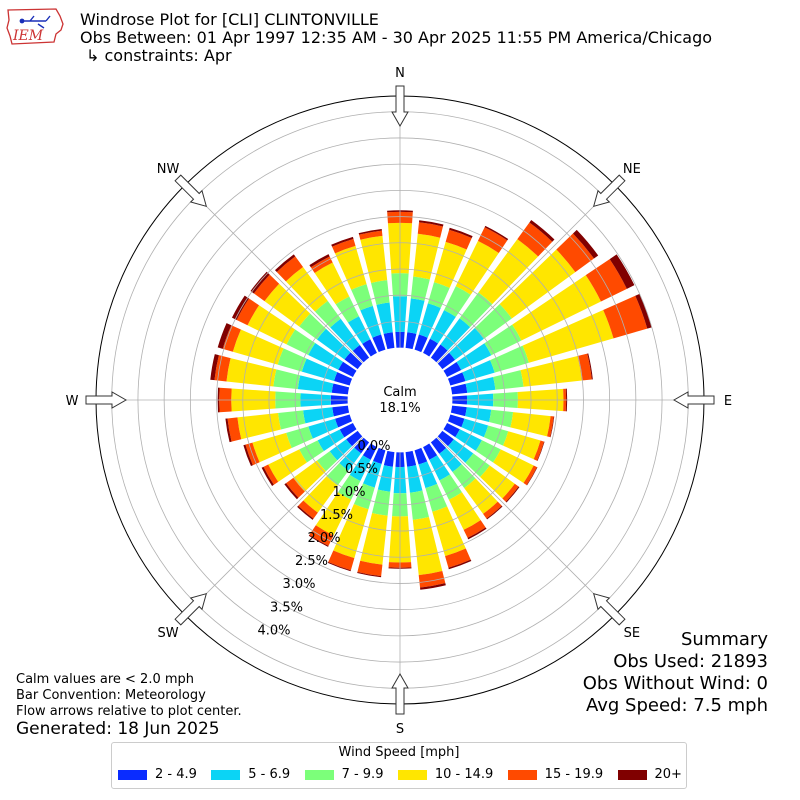 This screenshot has height=800, width=800. Describe the element at coordinates (311, 561) in the screenshot. I see `radial-tick-label: 2.5%` at that location.